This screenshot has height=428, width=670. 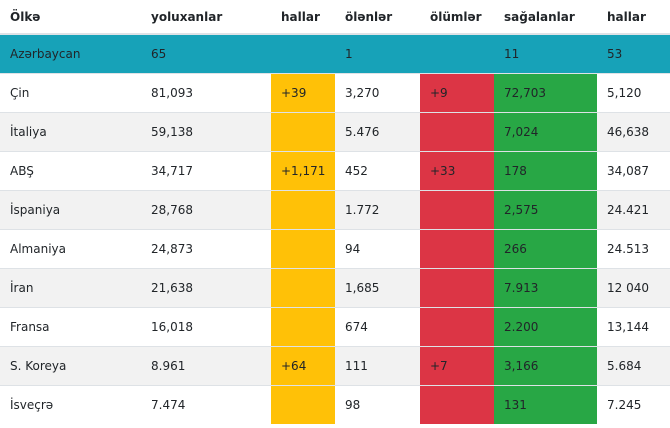 What do you see at coordinates (206, 171) in the screenshot?
I see `cell-cases: 34,717` at bounding box center [206, 171].